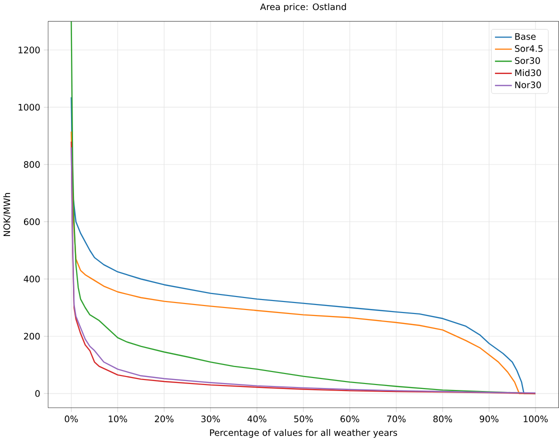 Image resolution: width=559 pixels, height=441 pixels. What do you see at coordinates (350, 419) in the screenshot?
I see `x-tick-label: 60%` at bounding box center [350, 419].